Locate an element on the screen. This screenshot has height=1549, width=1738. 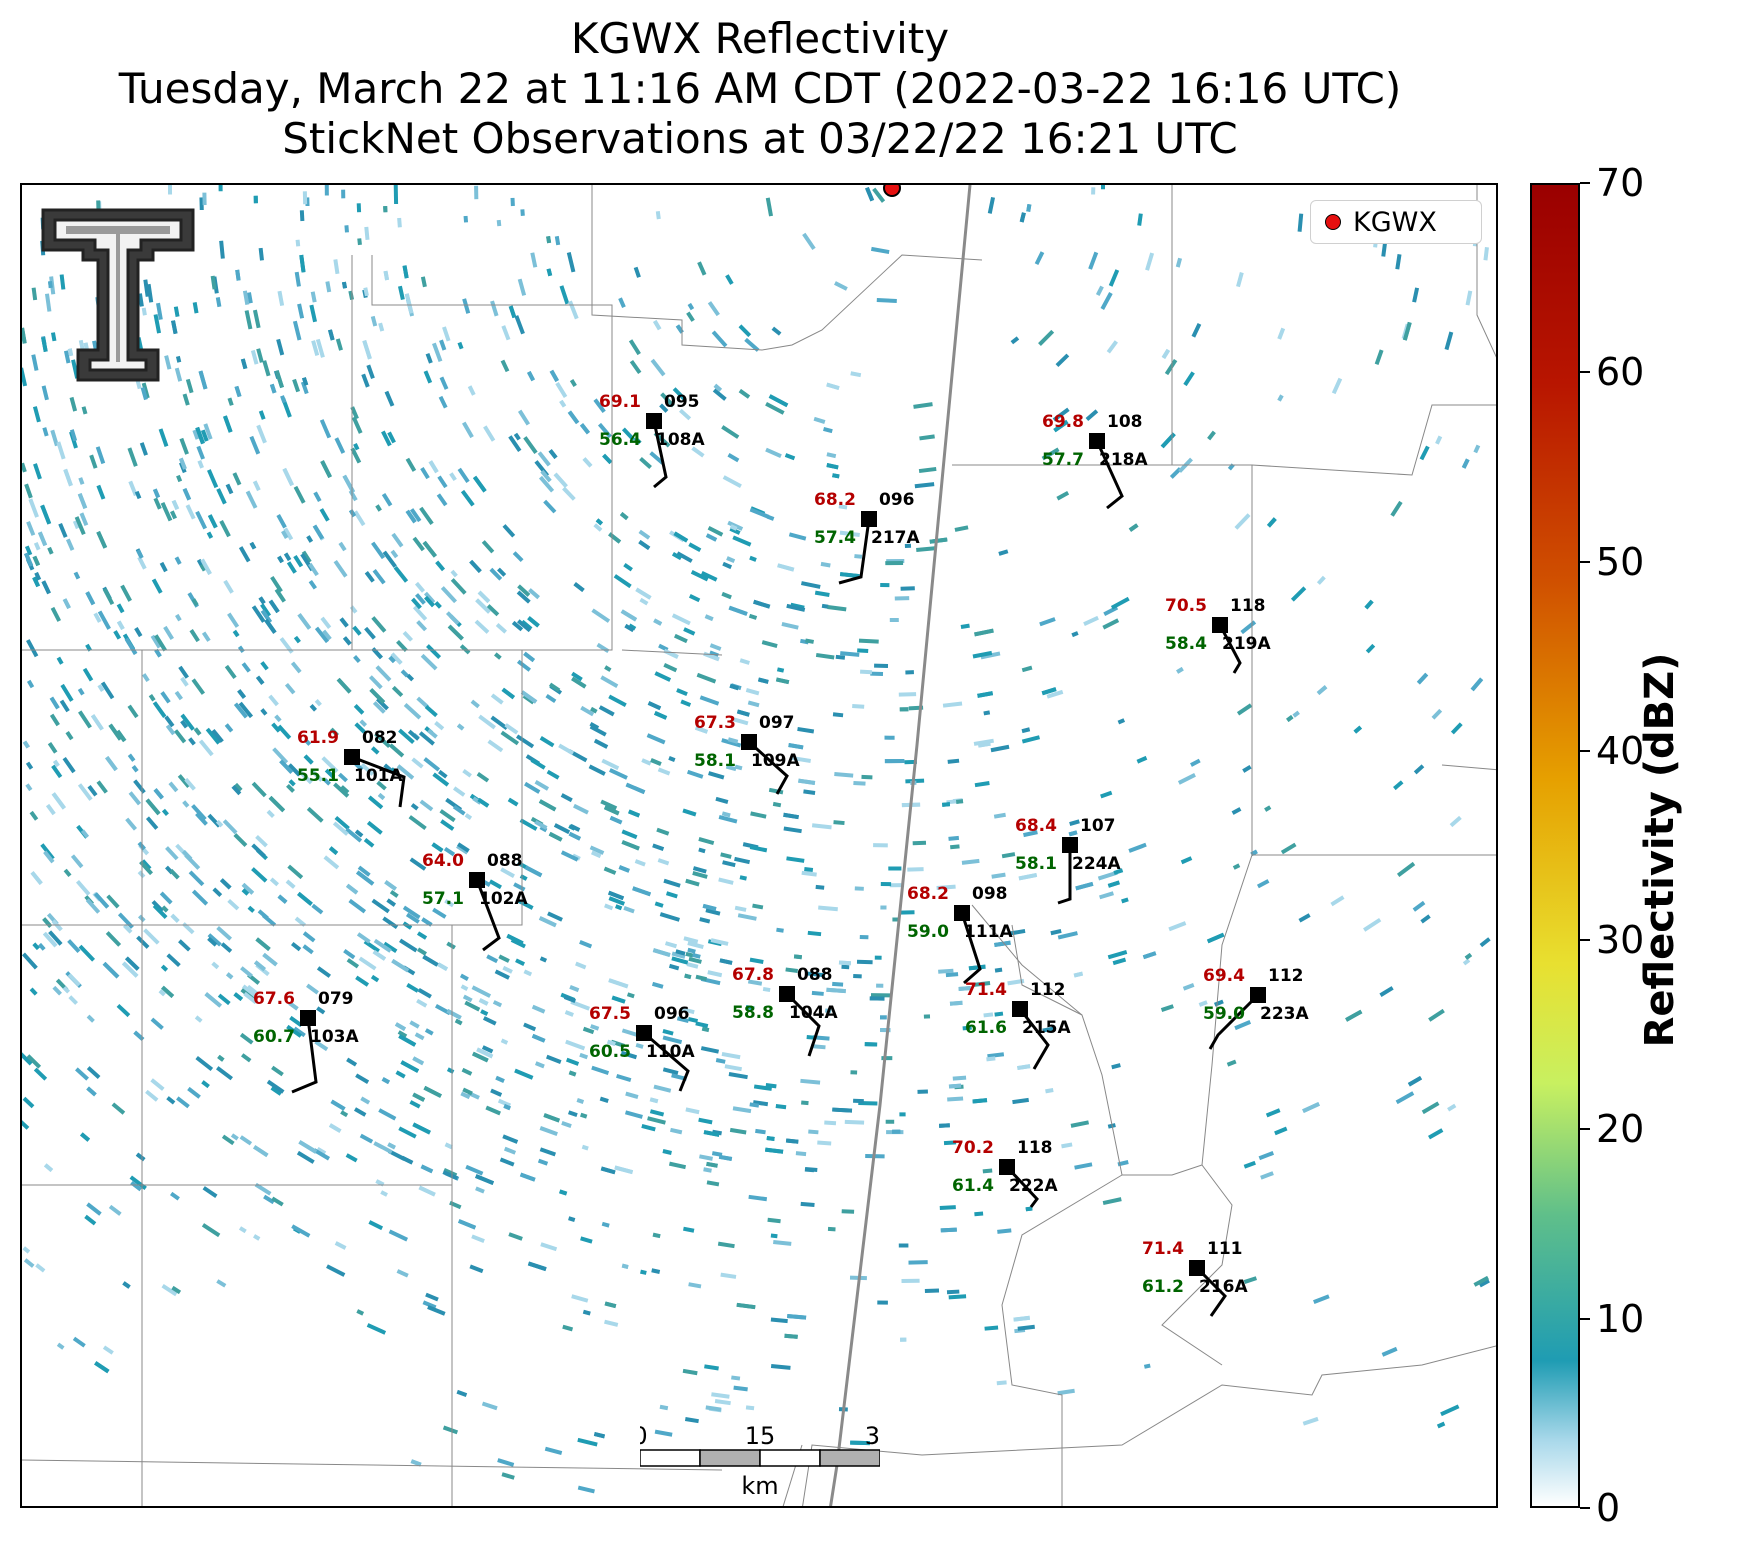
station-dewpoint: 61.2 is located at coordinates (1163, 1287).